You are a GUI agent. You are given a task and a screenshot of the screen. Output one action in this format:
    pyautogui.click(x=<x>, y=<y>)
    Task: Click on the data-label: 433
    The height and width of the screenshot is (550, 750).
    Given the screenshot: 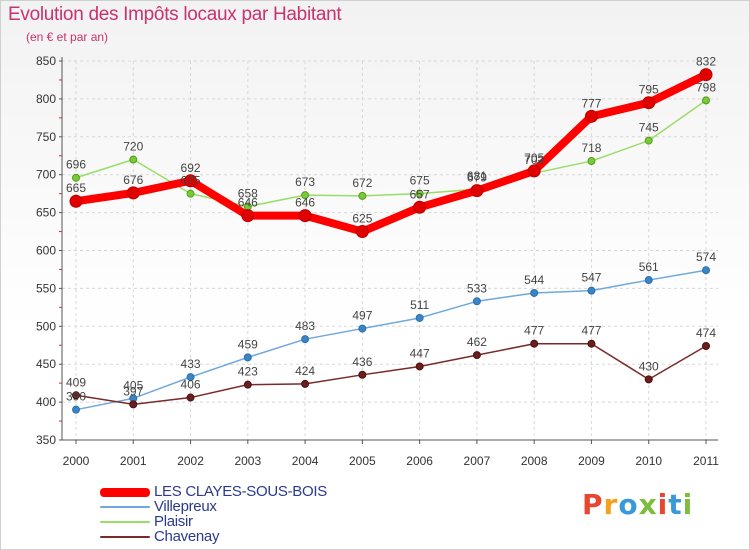 What is the action you would take?
    pyautogui.click(x=191, y=364)
    